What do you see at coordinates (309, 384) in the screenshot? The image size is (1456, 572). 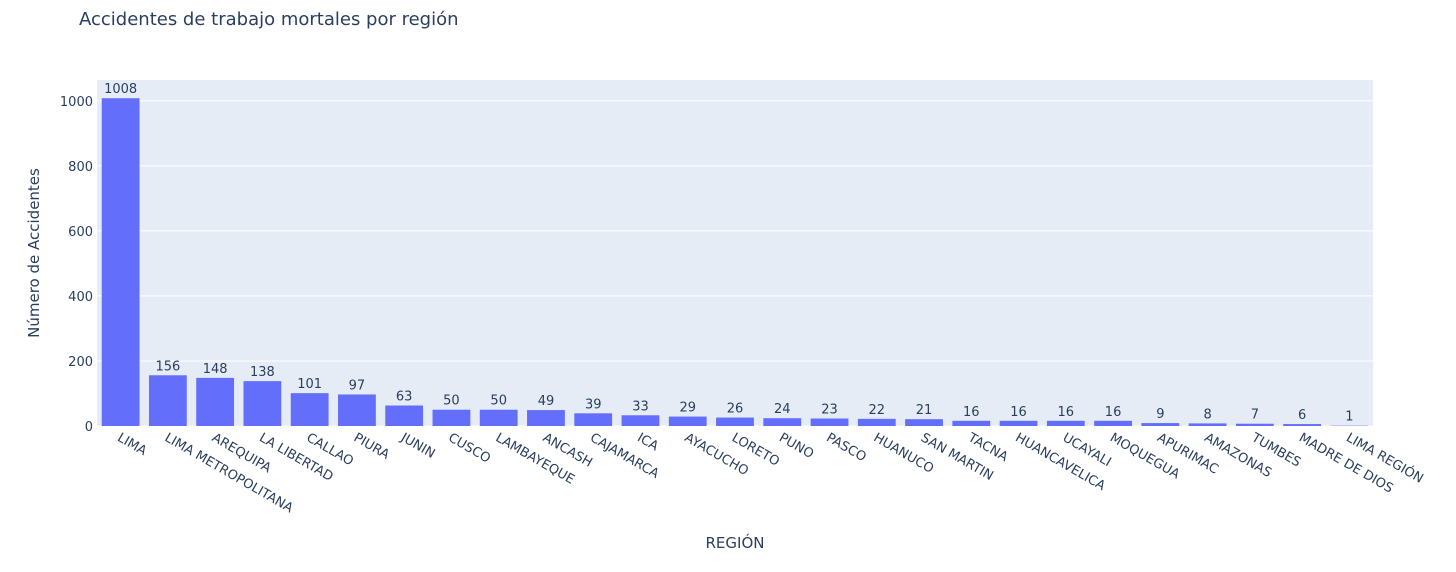 I see `value-label: 101` at bounding box center [309, 384].